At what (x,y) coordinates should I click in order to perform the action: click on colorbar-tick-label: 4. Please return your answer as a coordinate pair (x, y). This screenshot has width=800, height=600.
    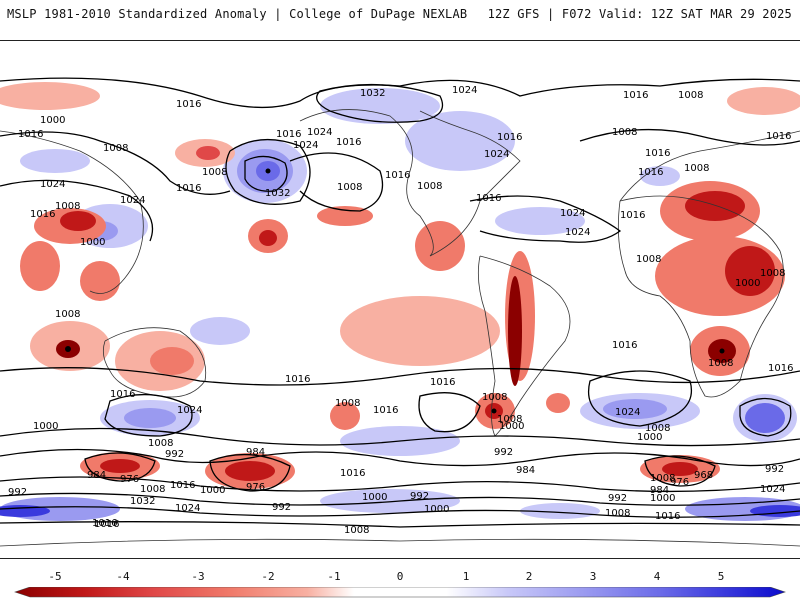
    Looking at the image, I should click on (657, 576).